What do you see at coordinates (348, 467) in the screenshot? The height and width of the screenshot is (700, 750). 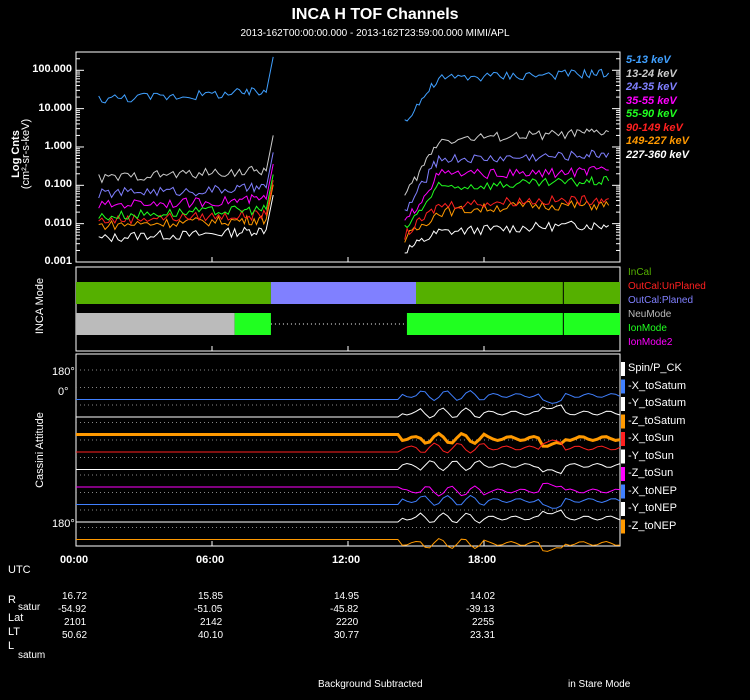 I see `attitude-trace--Y-toSun` at bounding box center [348, 467].